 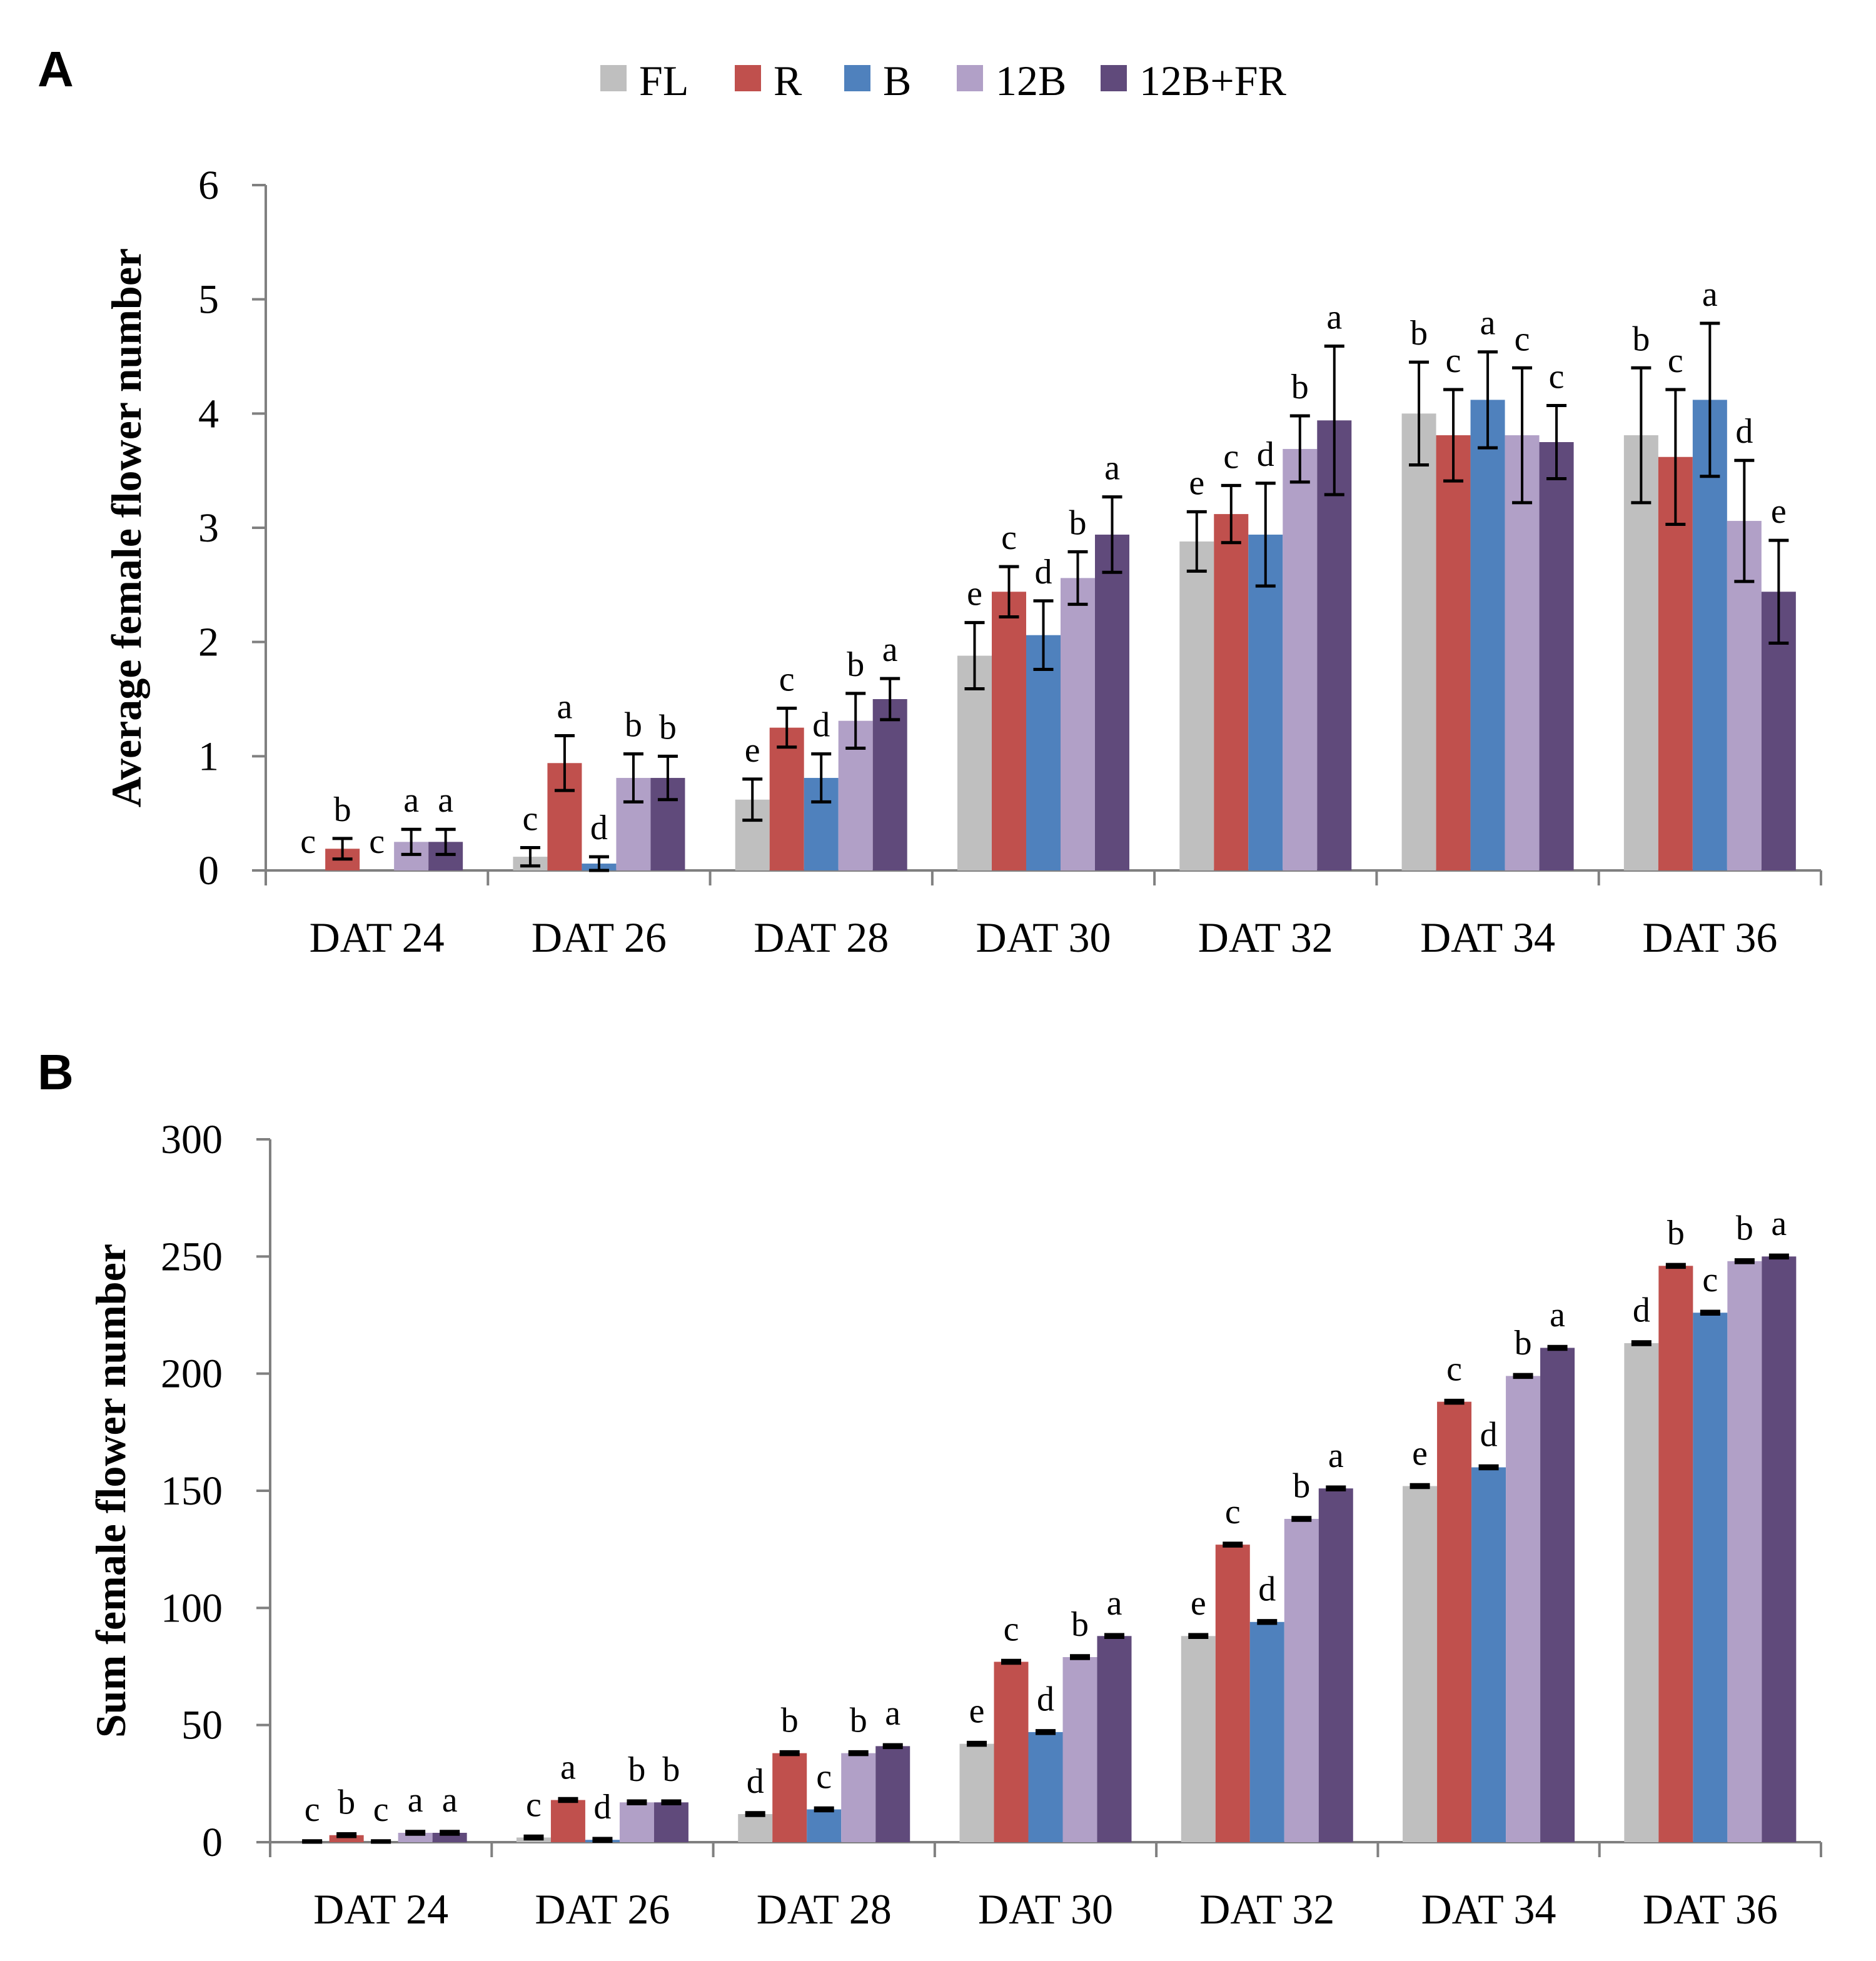 What do you see at coordinates (663, 81) in the screenshot?
I see `legend-label: FL` at bounding box center [663, 81].